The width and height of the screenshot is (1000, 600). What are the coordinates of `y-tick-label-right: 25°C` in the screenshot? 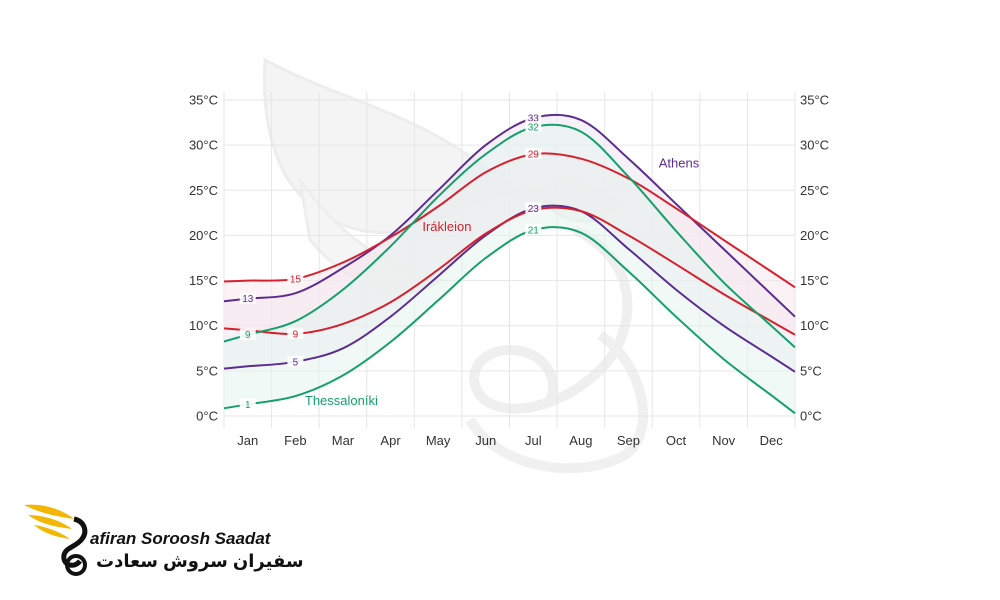 It's located at (814, 190).